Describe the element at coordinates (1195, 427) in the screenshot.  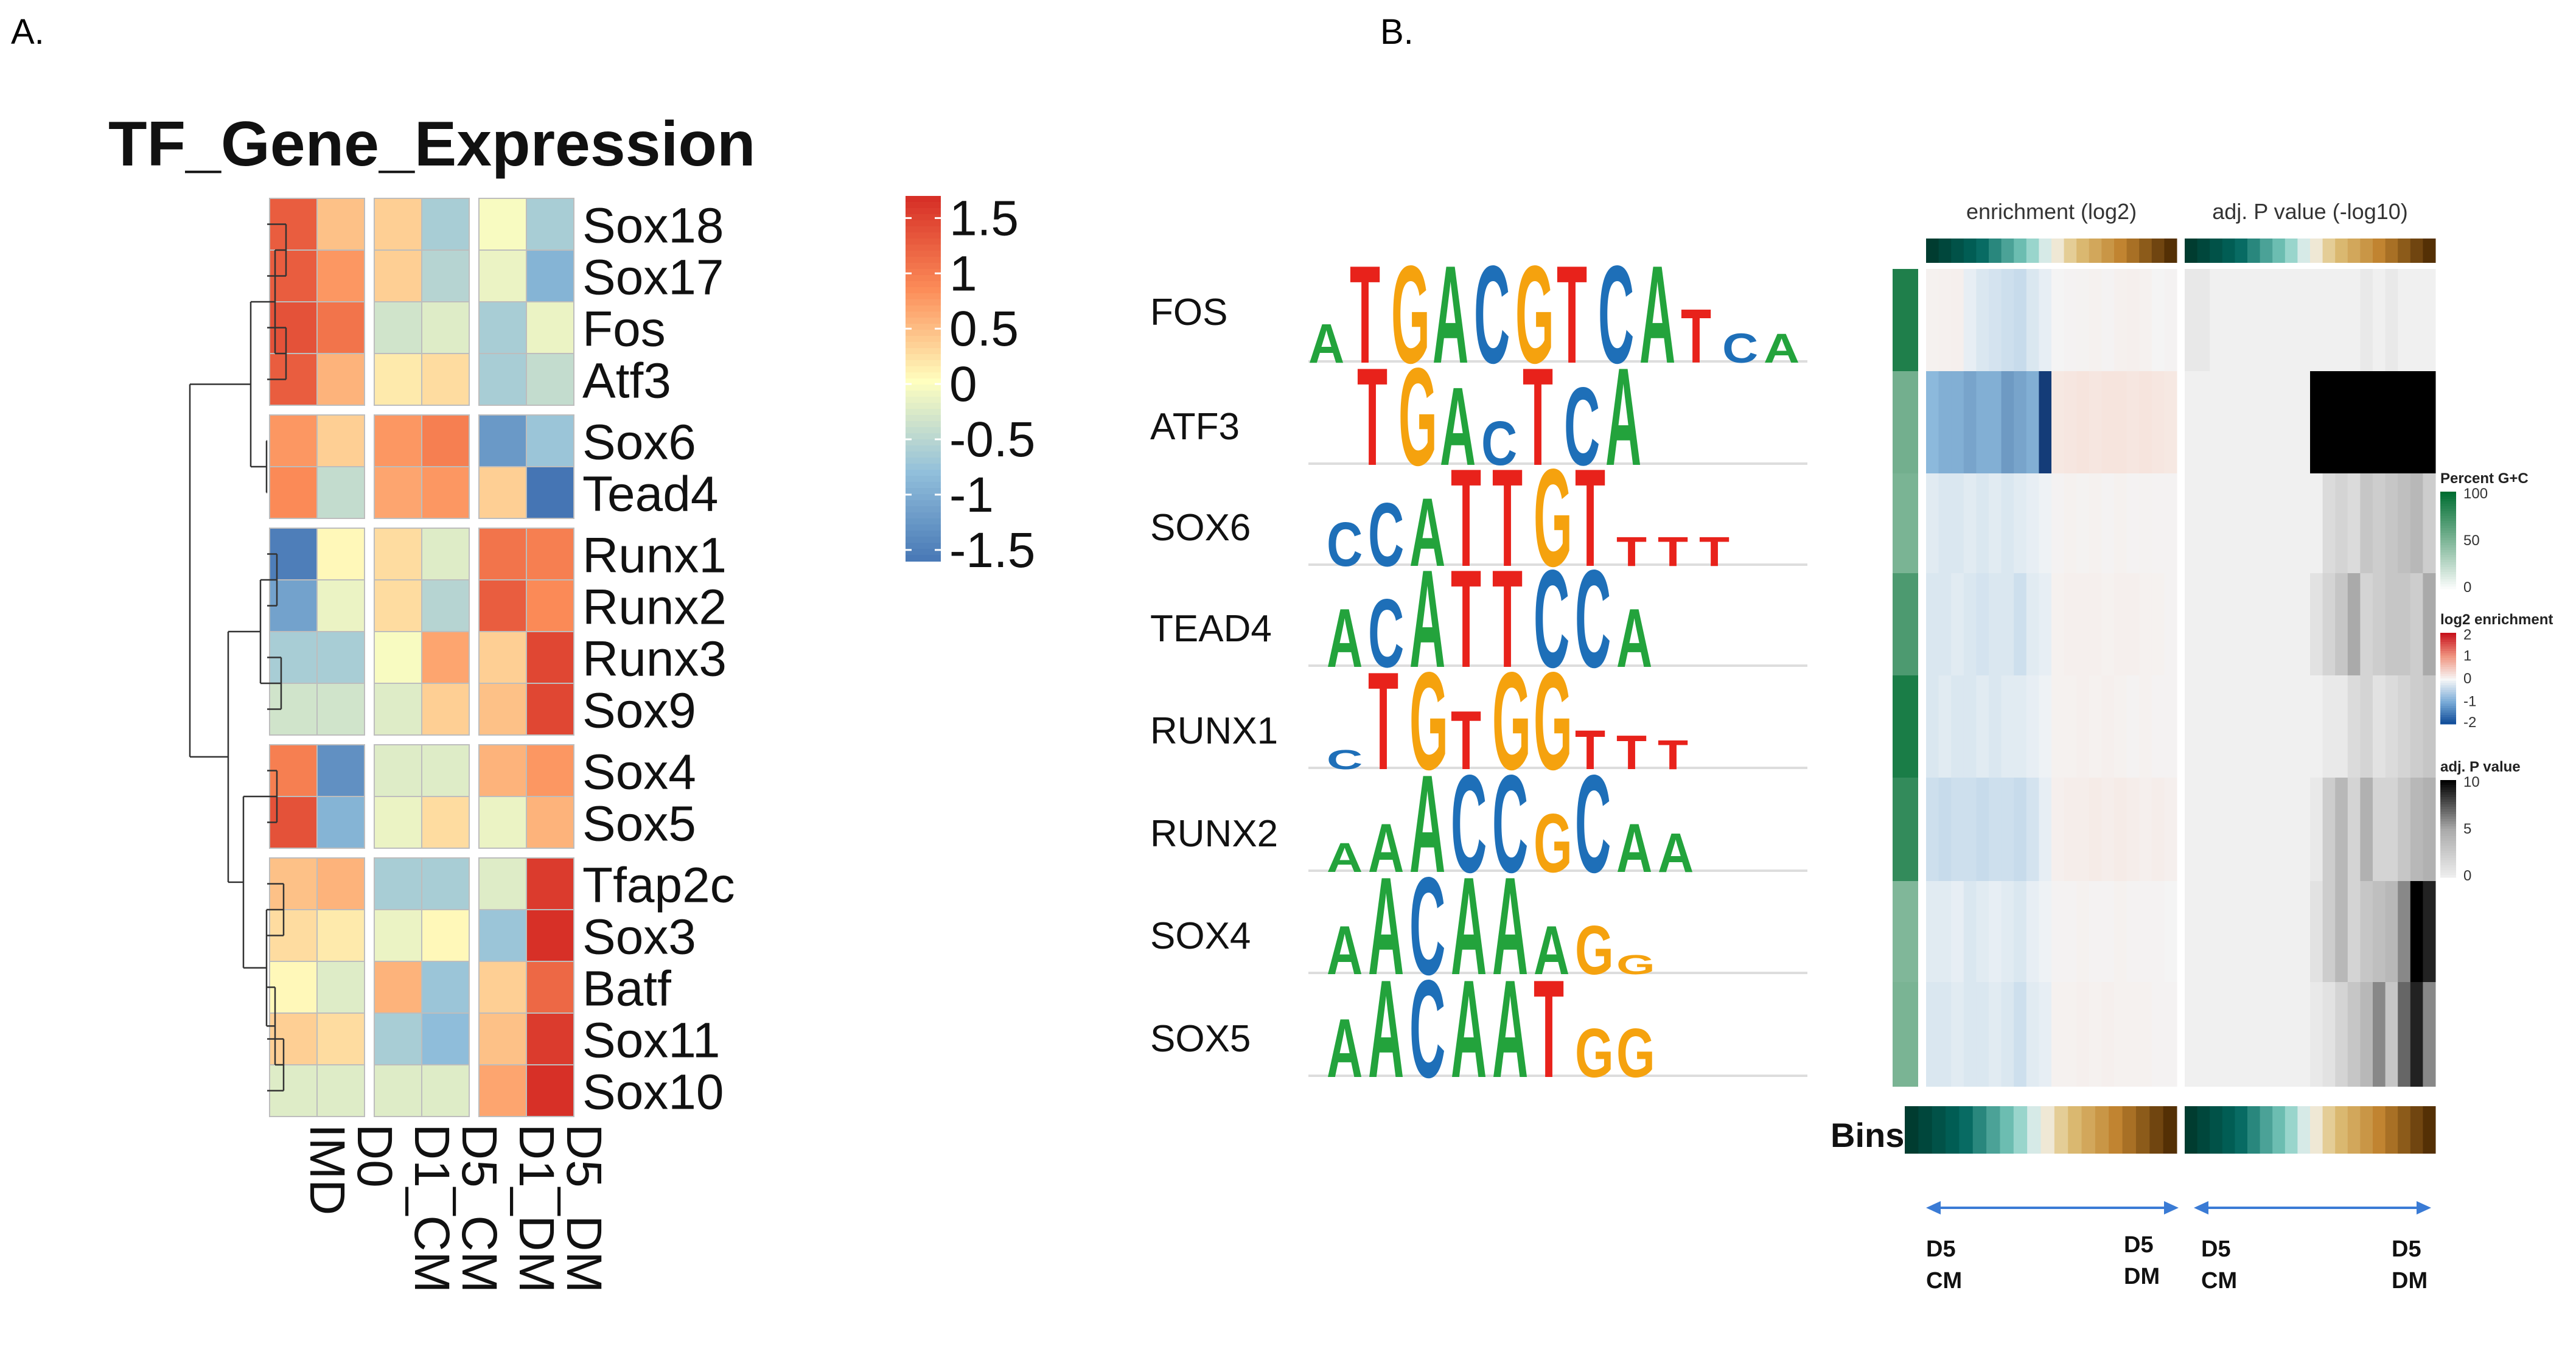
I see `motif-name: ATF3` at that location.